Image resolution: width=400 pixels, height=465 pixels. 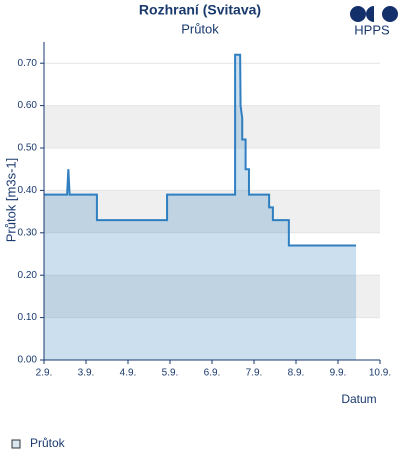 I want to click on x-tick-label: 9.9., so click(x=338, y=373).